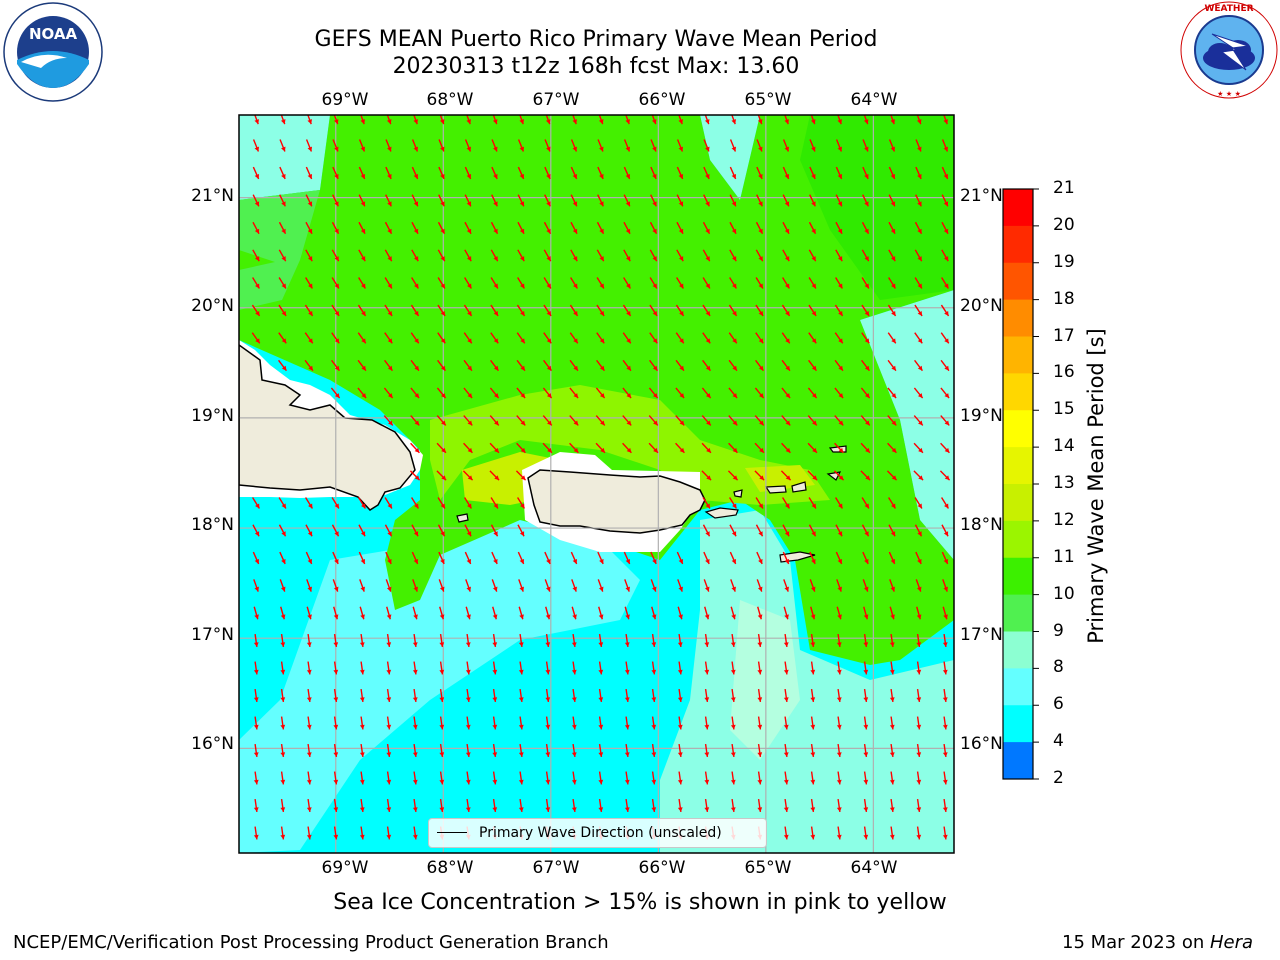  Describe the element at coordinates (1064, 372) in the screenshot. I see `colorbar-tick-label: 16` at that location.